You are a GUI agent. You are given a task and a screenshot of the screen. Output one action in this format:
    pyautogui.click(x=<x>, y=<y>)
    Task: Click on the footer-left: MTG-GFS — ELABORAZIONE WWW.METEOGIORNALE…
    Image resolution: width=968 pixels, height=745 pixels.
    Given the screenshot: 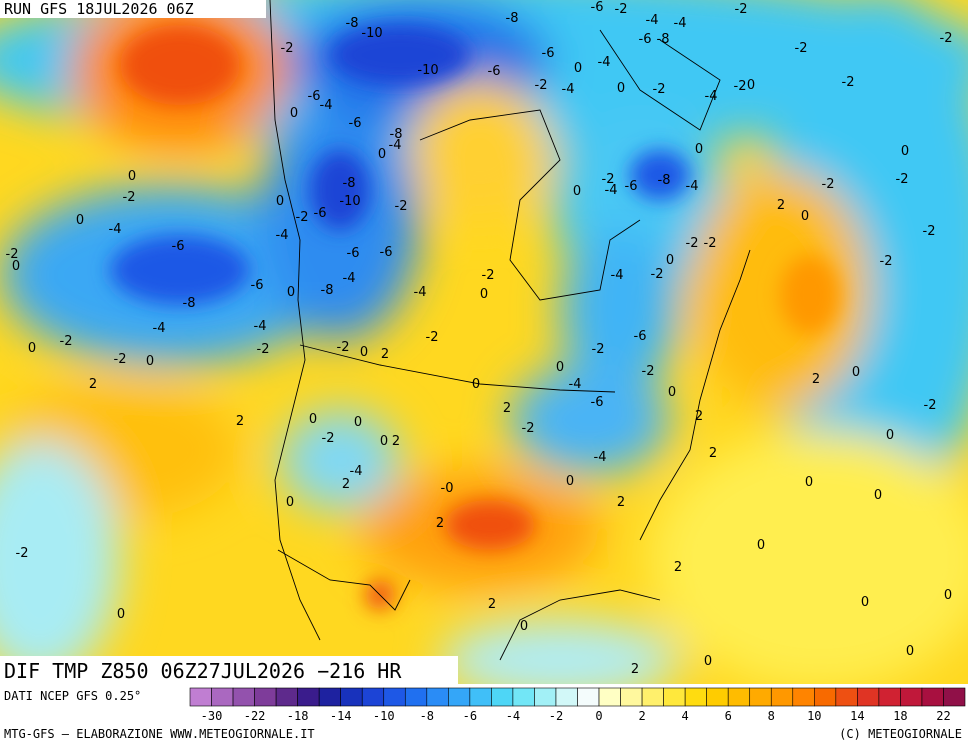 What is the action you would take?
    pyautogui.click(x=159, y=734)
    